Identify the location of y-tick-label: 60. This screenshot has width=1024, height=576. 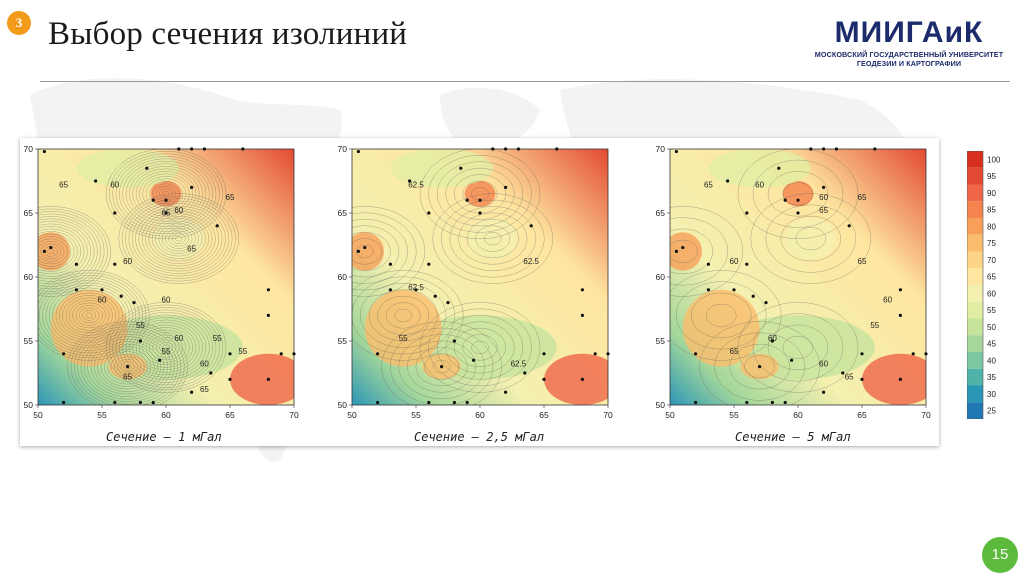
(29, 277).